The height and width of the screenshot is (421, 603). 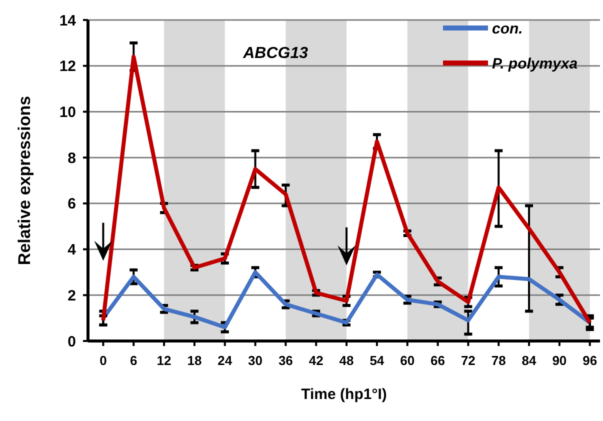 I want to click on x-tick-label: 90, so click(x=559, y=360).